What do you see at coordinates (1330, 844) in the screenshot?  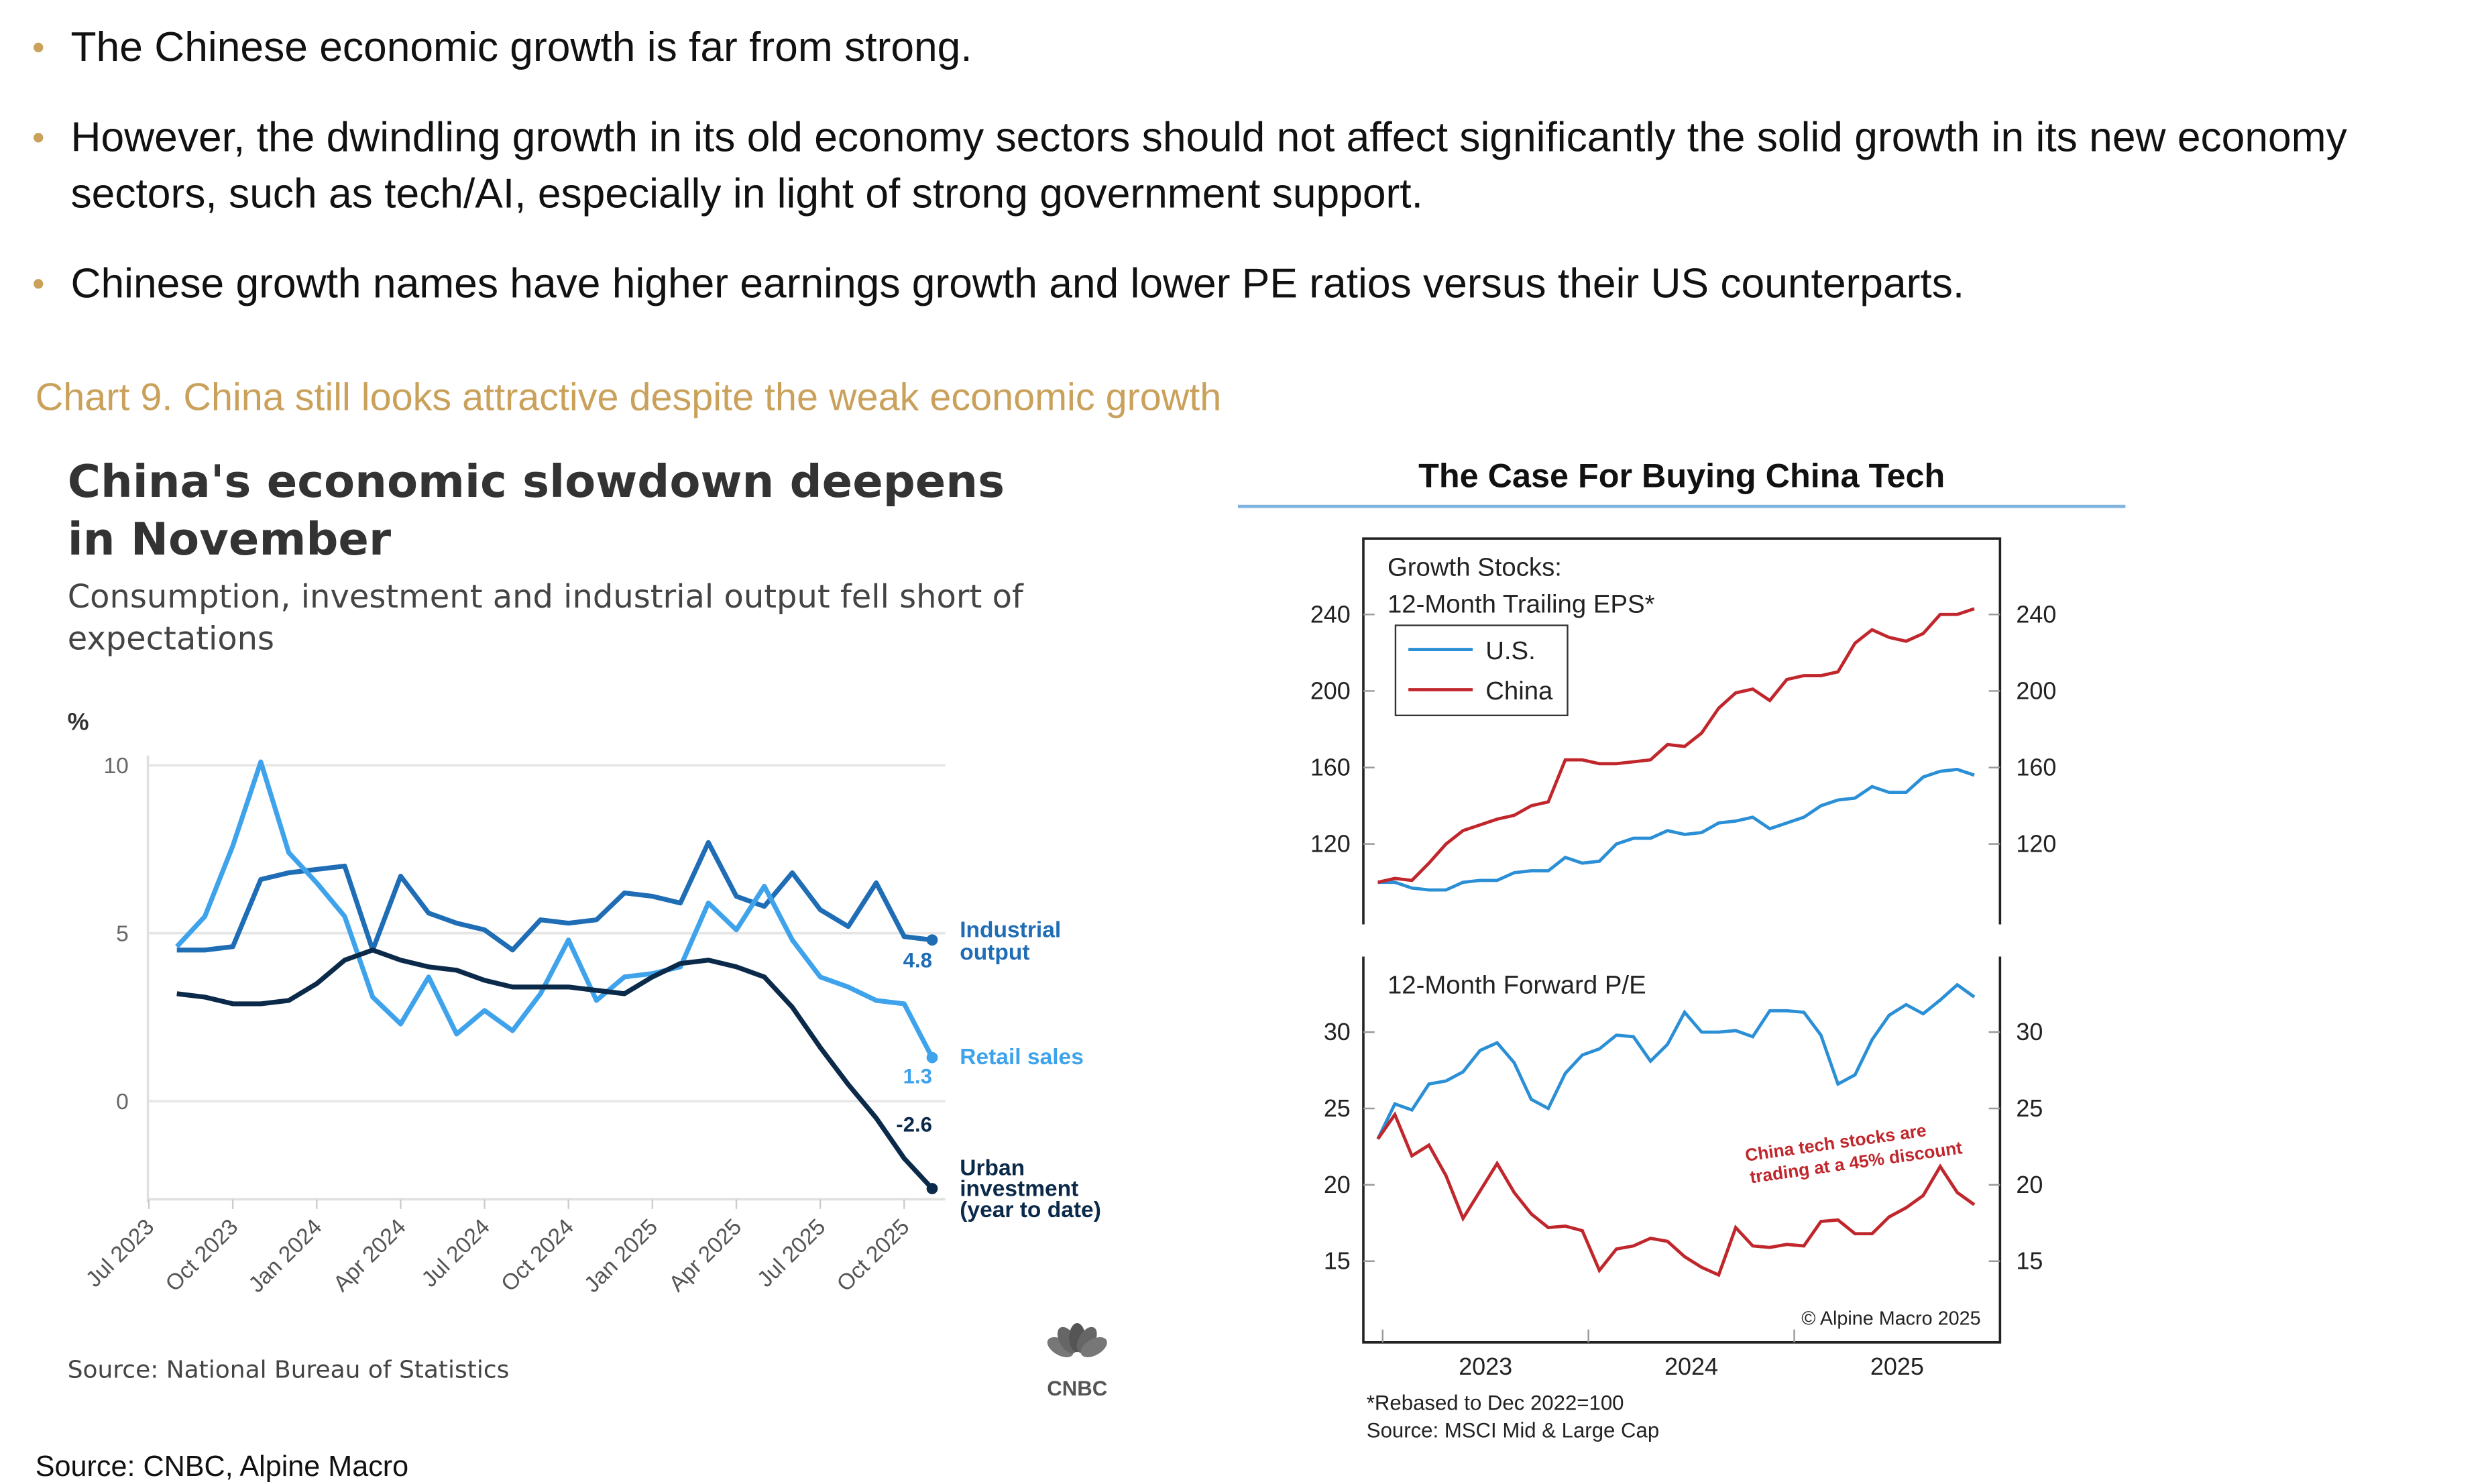 I see `y-tick-label-left: 120` at bounding box center [1330, 844].